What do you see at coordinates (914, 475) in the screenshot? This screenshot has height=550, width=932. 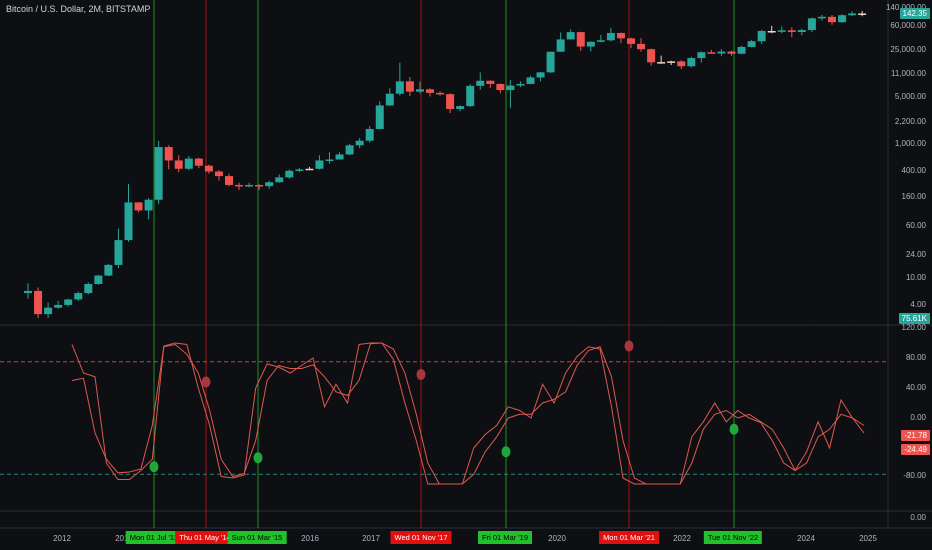 I see `osc-tick-label: -80.00` at bounding box center [914, 475].